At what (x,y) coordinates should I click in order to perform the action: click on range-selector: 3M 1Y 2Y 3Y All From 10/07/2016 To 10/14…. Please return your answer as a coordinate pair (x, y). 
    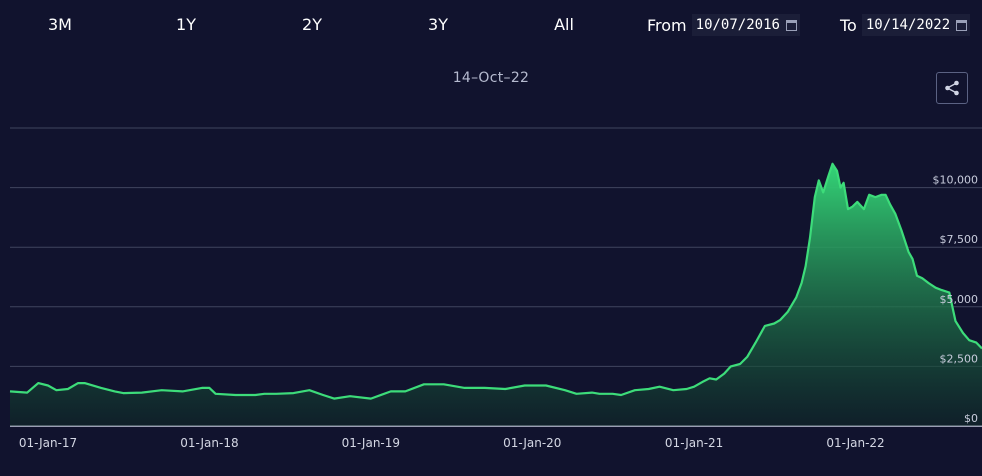
    Looking at the image, I should click on (491, 25).